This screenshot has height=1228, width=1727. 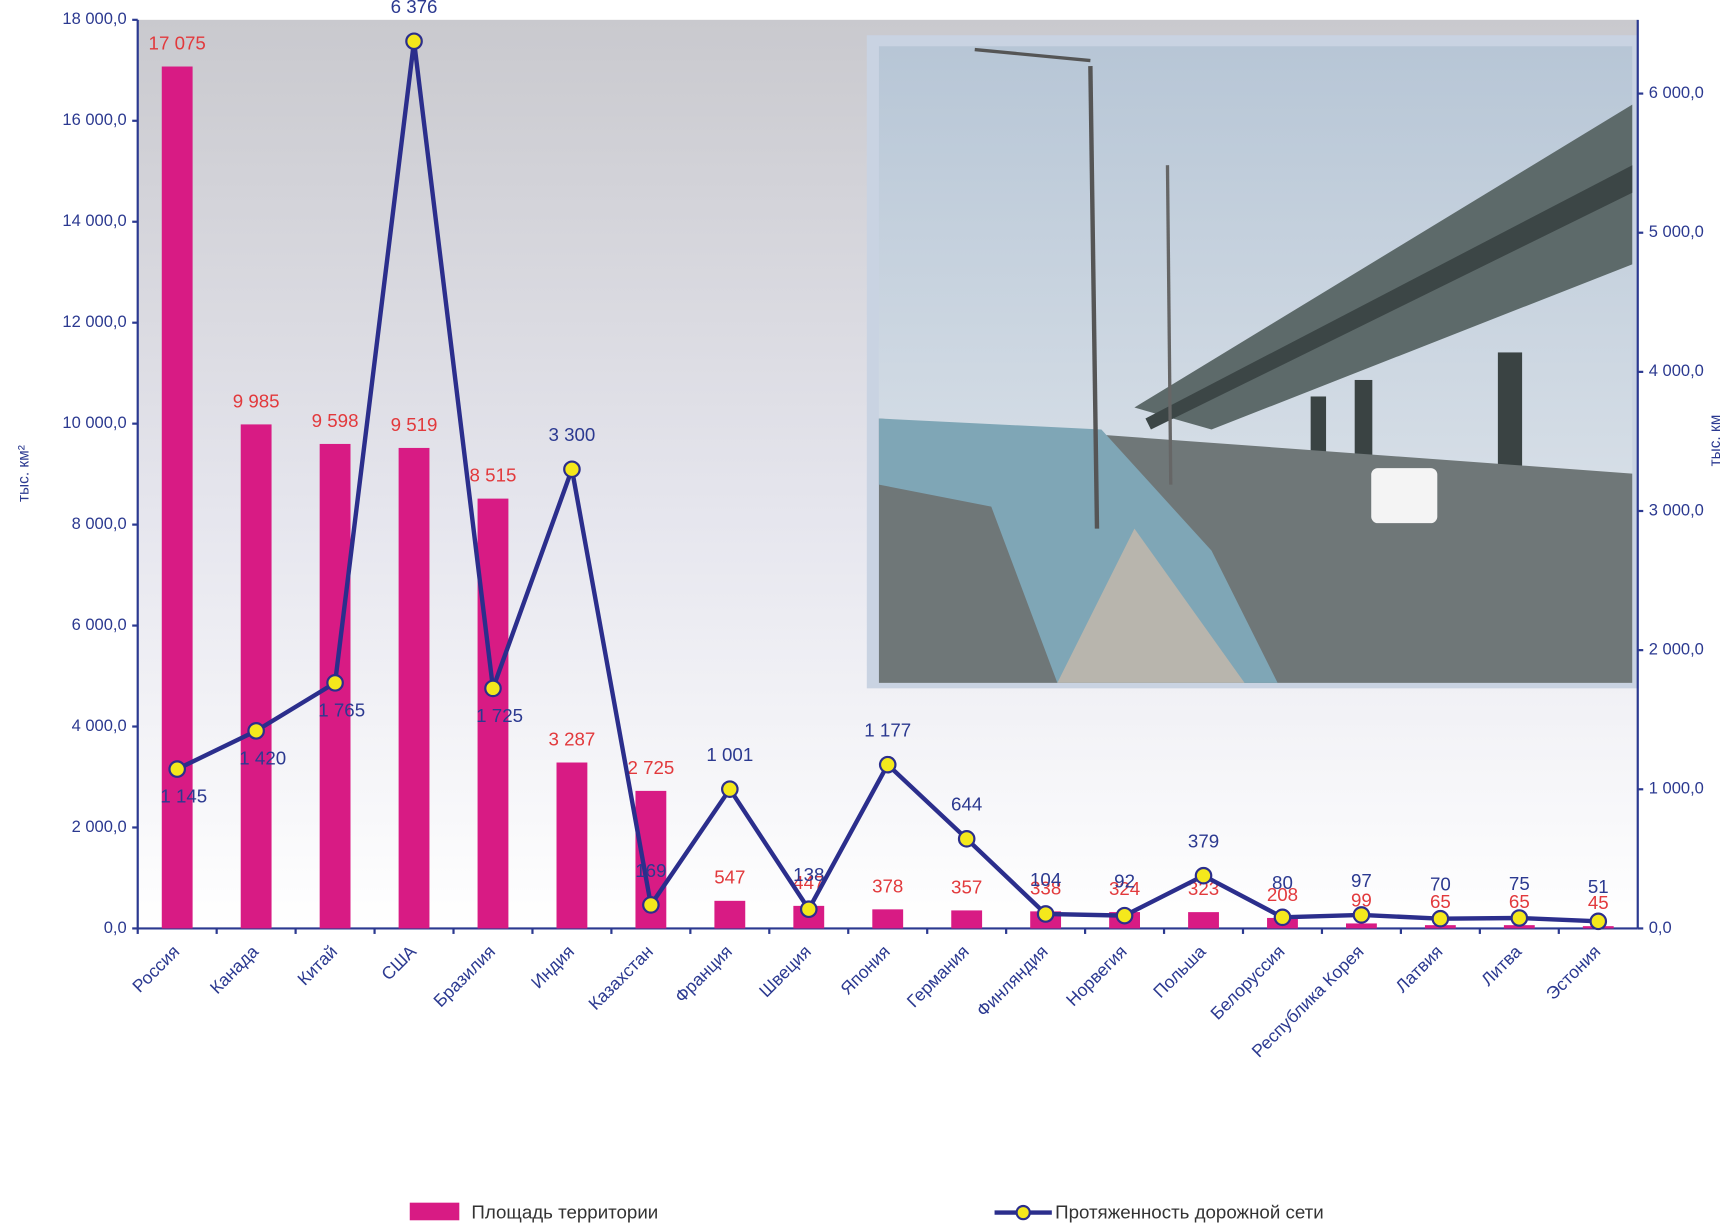 I want to click on y-tick-label: 0,0, so click(x=115, y=927).